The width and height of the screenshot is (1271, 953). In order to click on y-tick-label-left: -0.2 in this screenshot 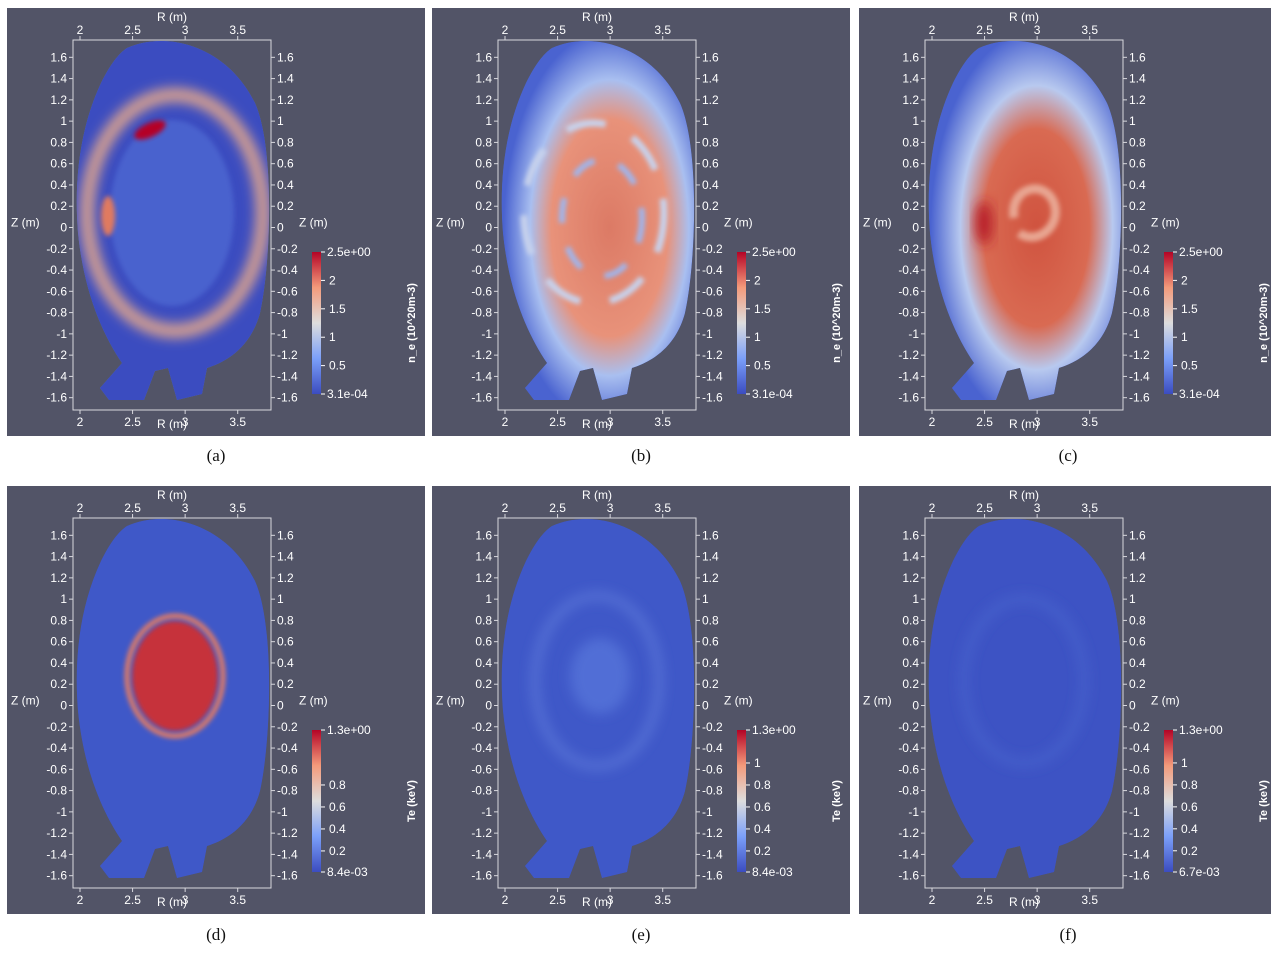, I will do `click(481, 727)`.